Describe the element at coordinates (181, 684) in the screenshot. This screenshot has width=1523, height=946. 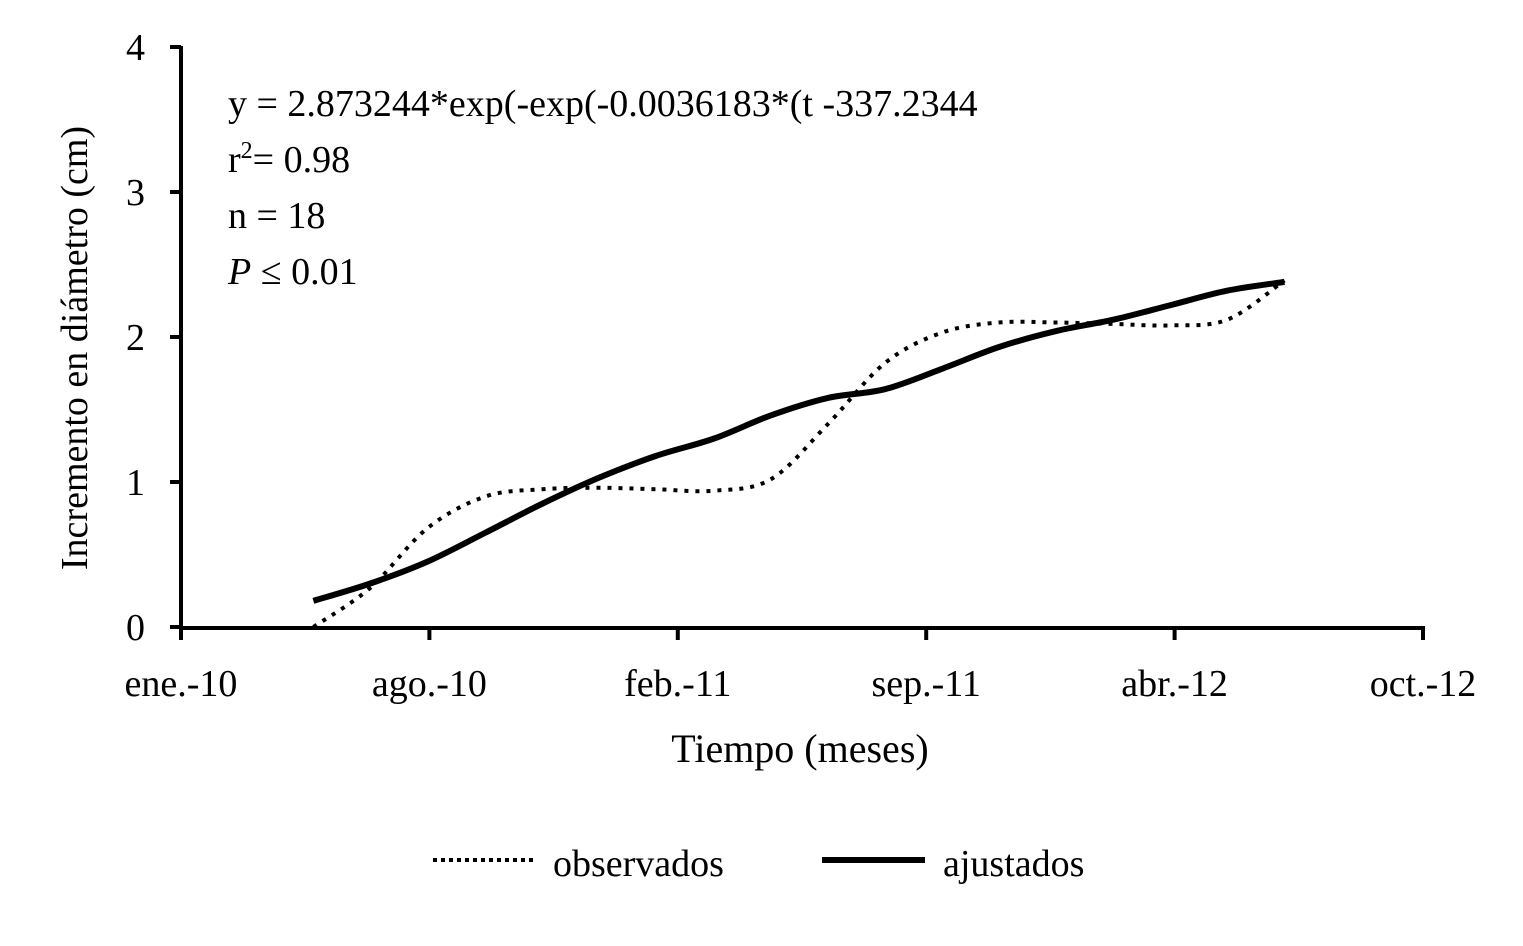
I see `x-tick-label: ene.-10` at that location.